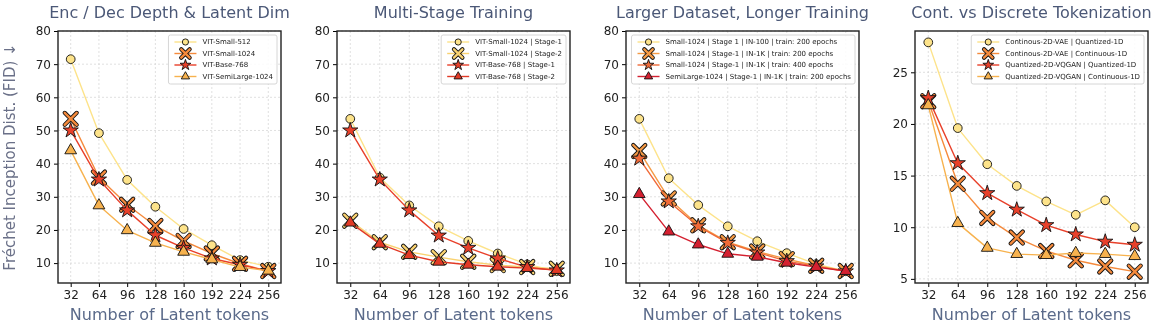 This screenshot has height=326, width=1156. Describe the element at coordinates (742, 12) in the screenshot. I see `chart-title: Larger Dataset, Longer Training` at that location.